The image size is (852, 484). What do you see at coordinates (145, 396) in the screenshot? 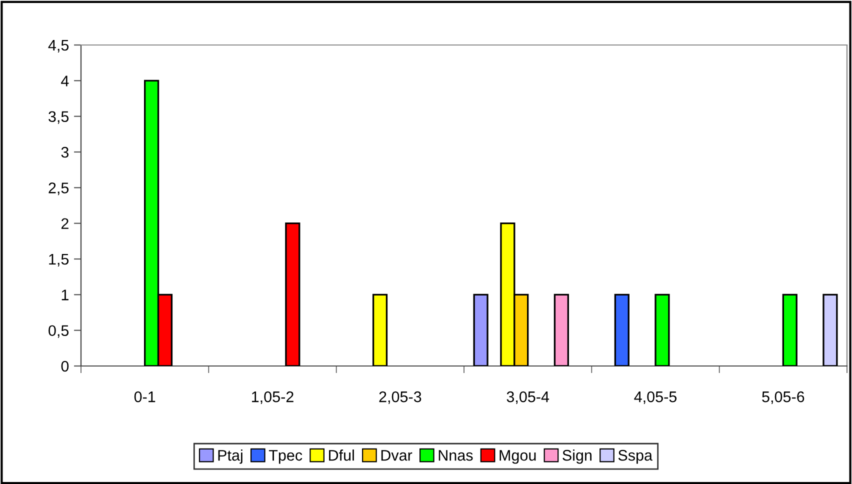
I see `x-tick-label: 0-1` at bounding box center [145, 396].